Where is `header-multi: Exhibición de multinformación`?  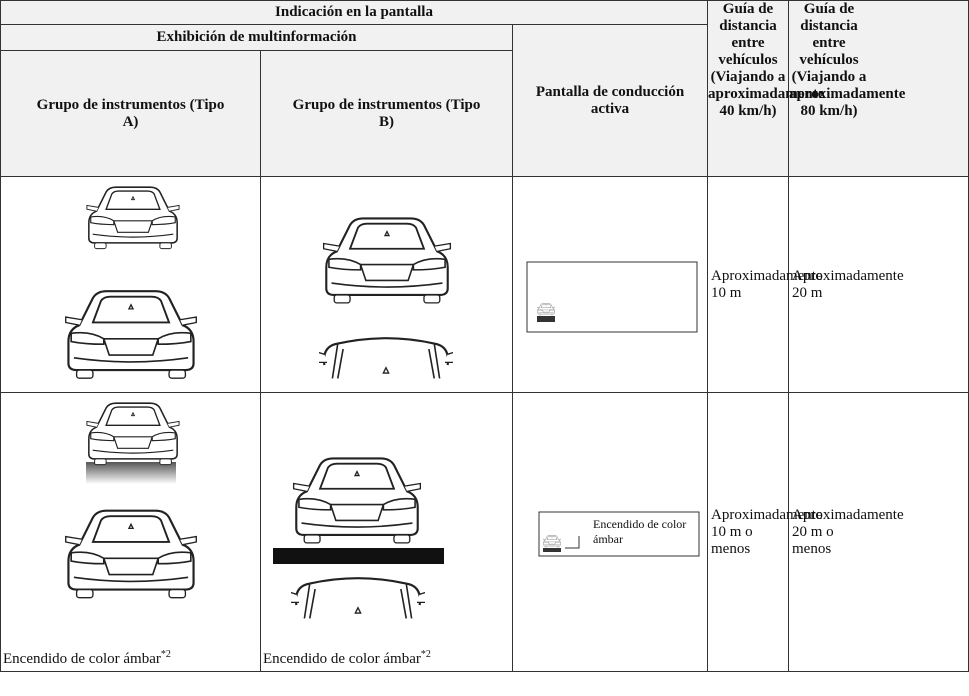 header-multi: Exhibición de multinformación is located at coordinates (256, 37).